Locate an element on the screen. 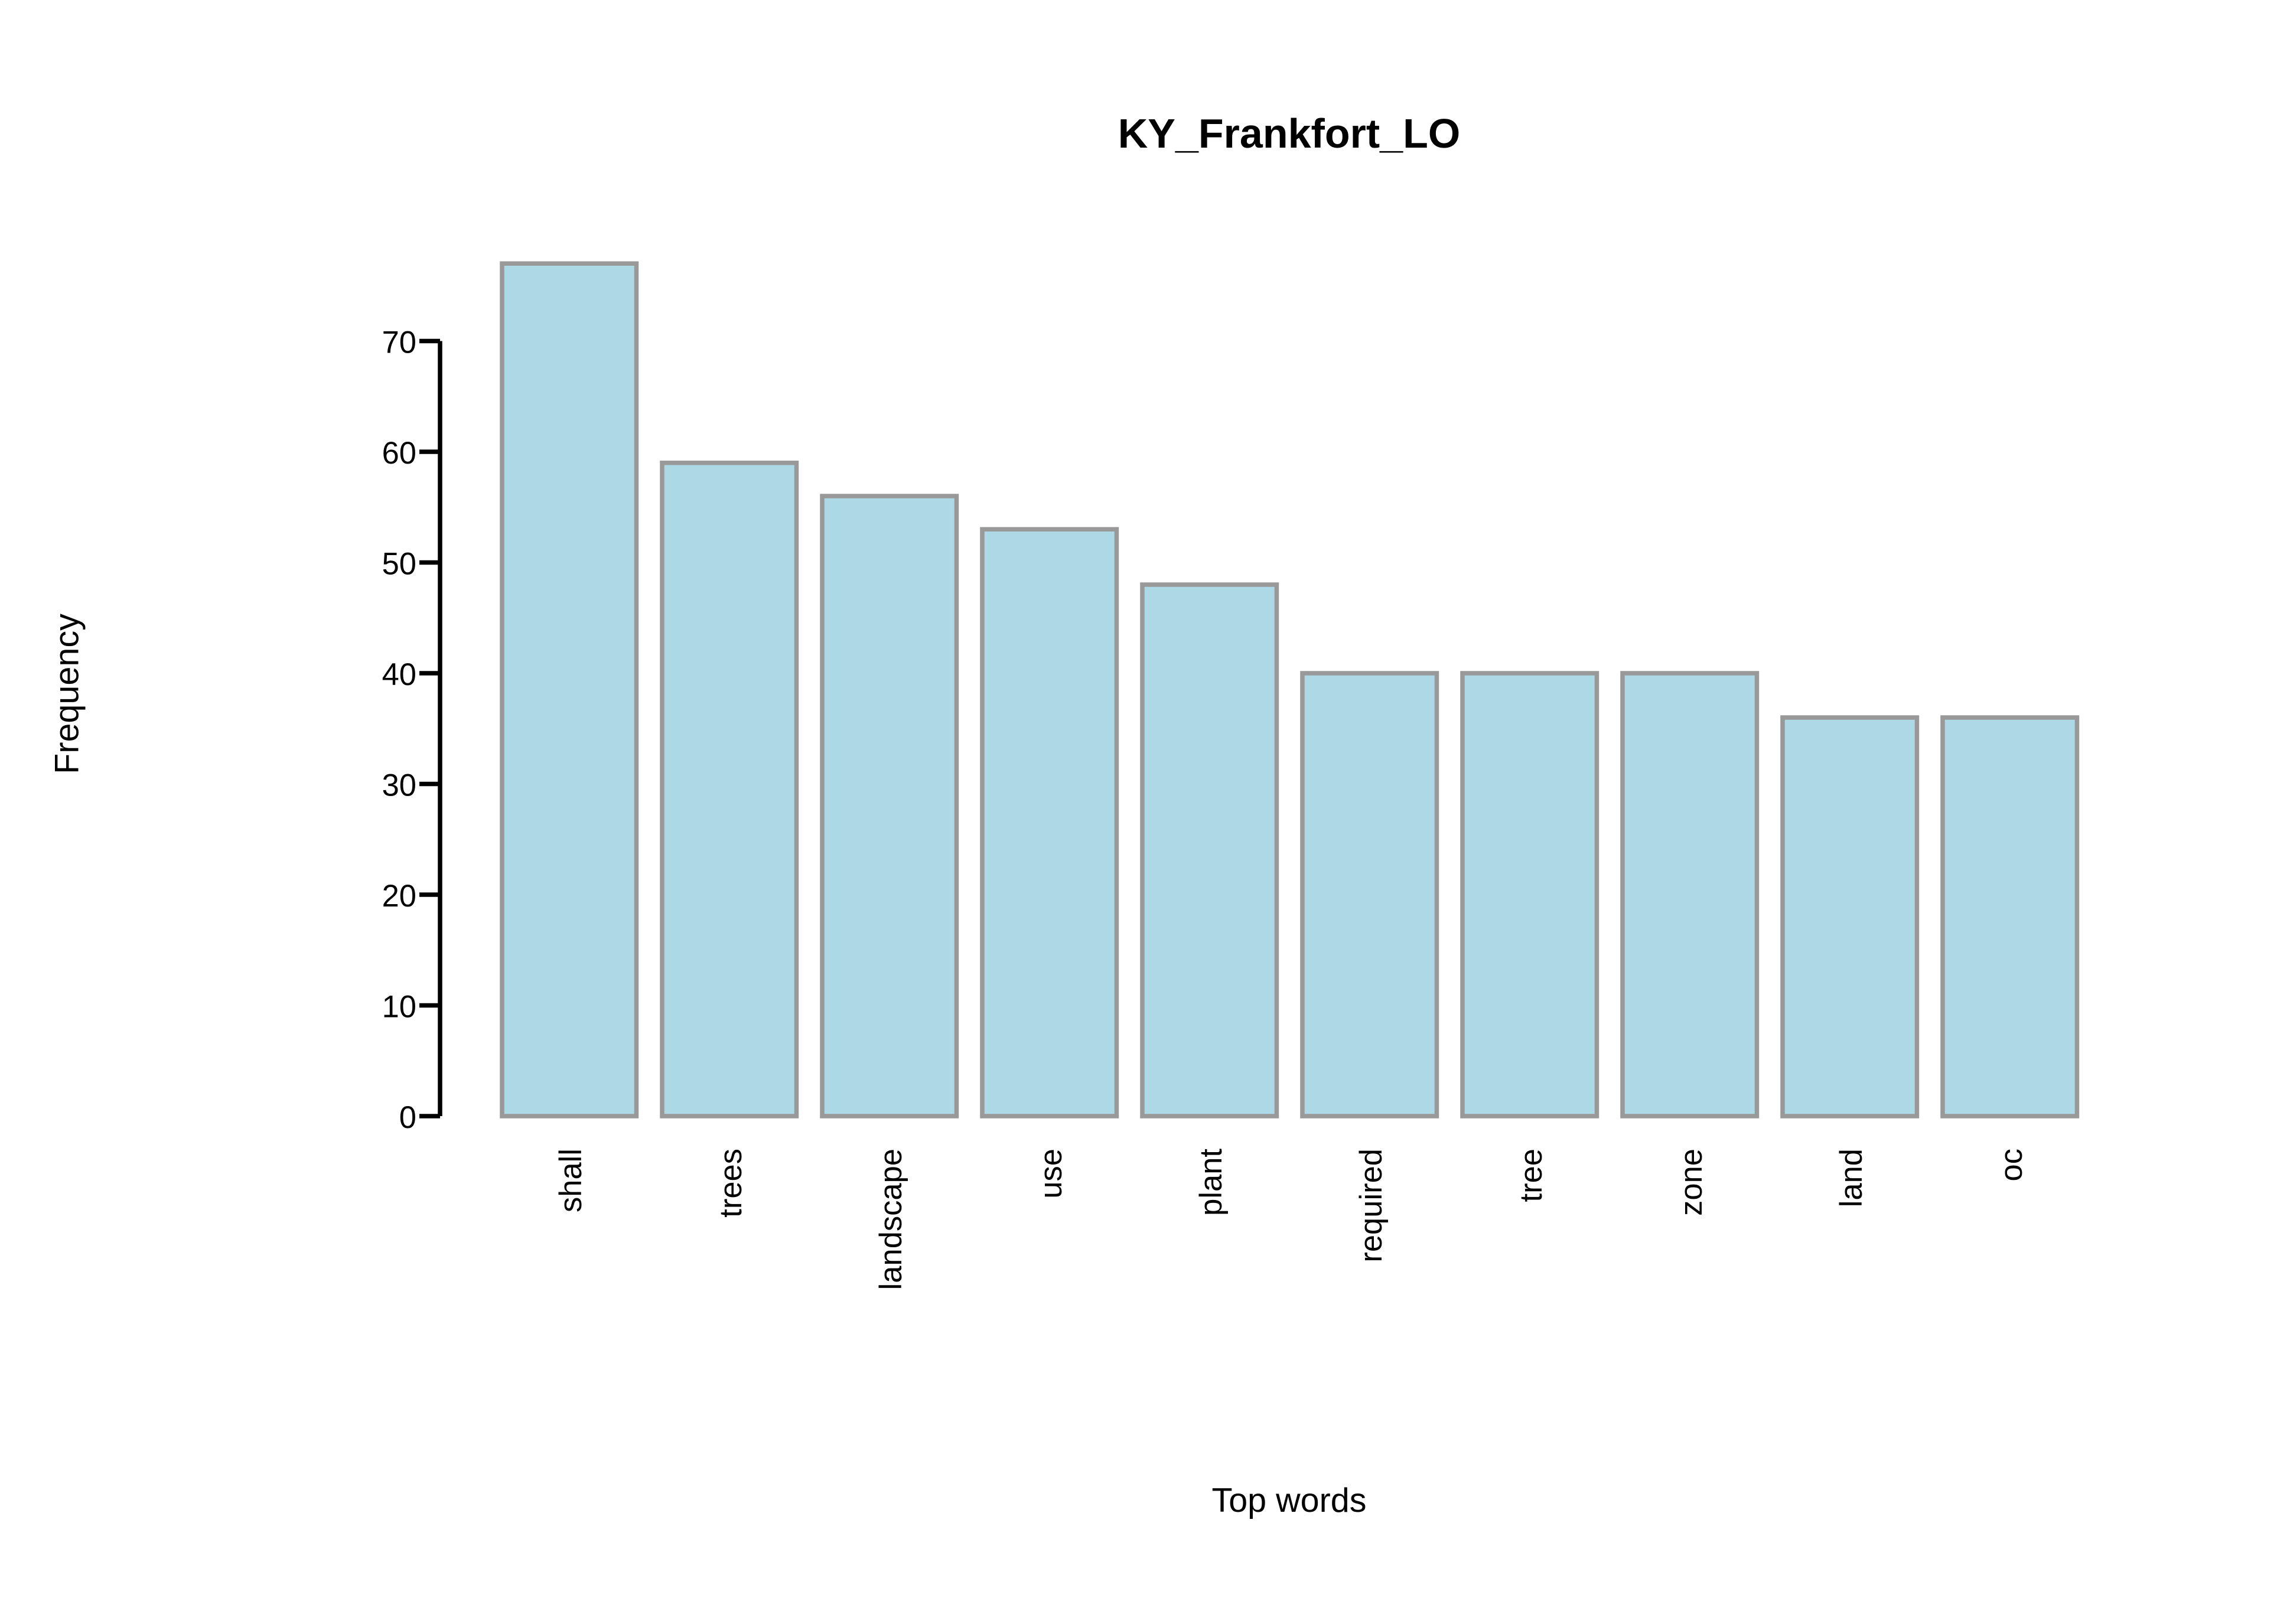  y-tick-label: 50 is located at coordinates (399, 564).